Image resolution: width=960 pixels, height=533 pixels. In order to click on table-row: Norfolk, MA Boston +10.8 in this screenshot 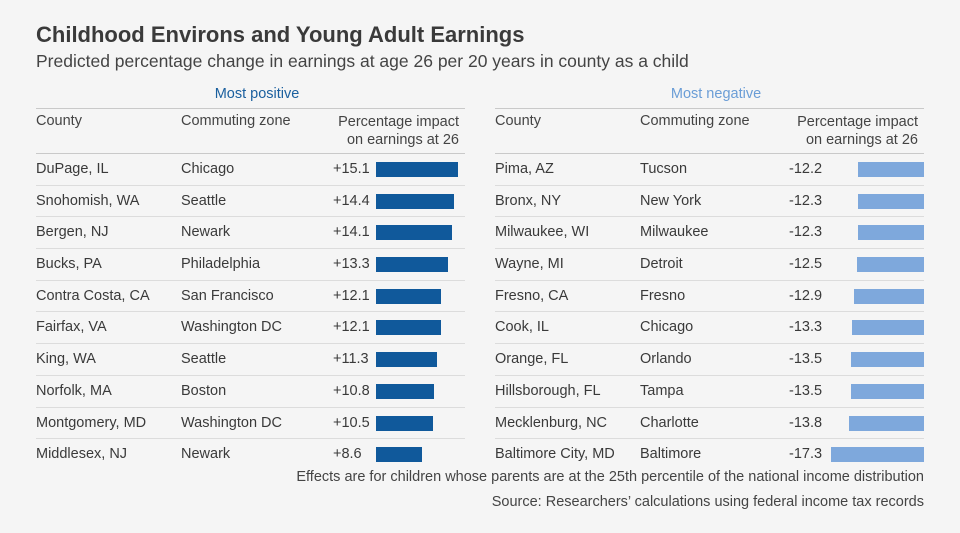, I will do `click(250, 392)`.